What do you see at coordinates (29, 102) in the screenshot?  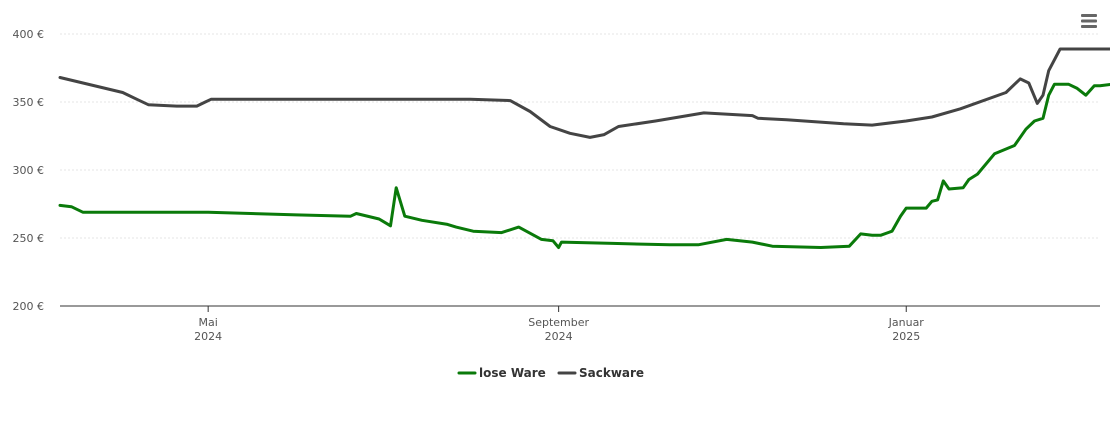 I see `y-tick-label: 350 €` at bounding box center [29, 102].